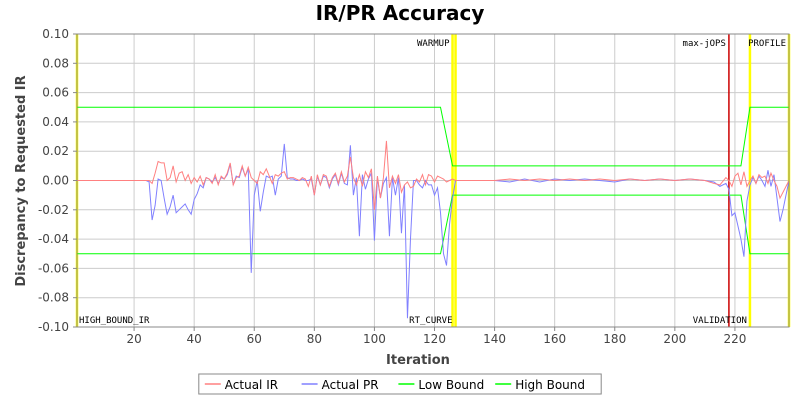 This screenshot has height=400, width=800. What do you see at coordinates (254, 339) in the screenshot?
I see `x-tick-label: 60` at bounding box center [254, 339].